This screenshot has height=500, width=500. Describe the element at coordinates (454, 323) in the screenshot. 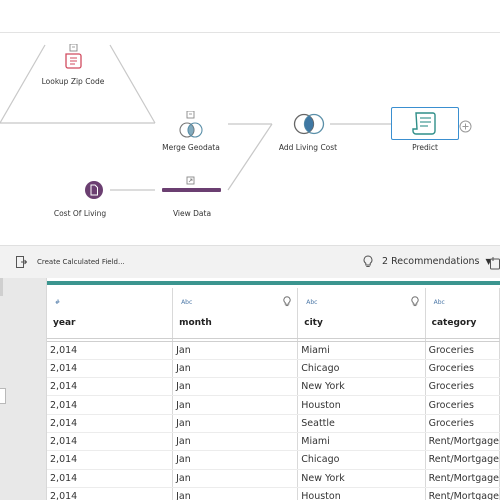

I see `column-name: category` at that location.